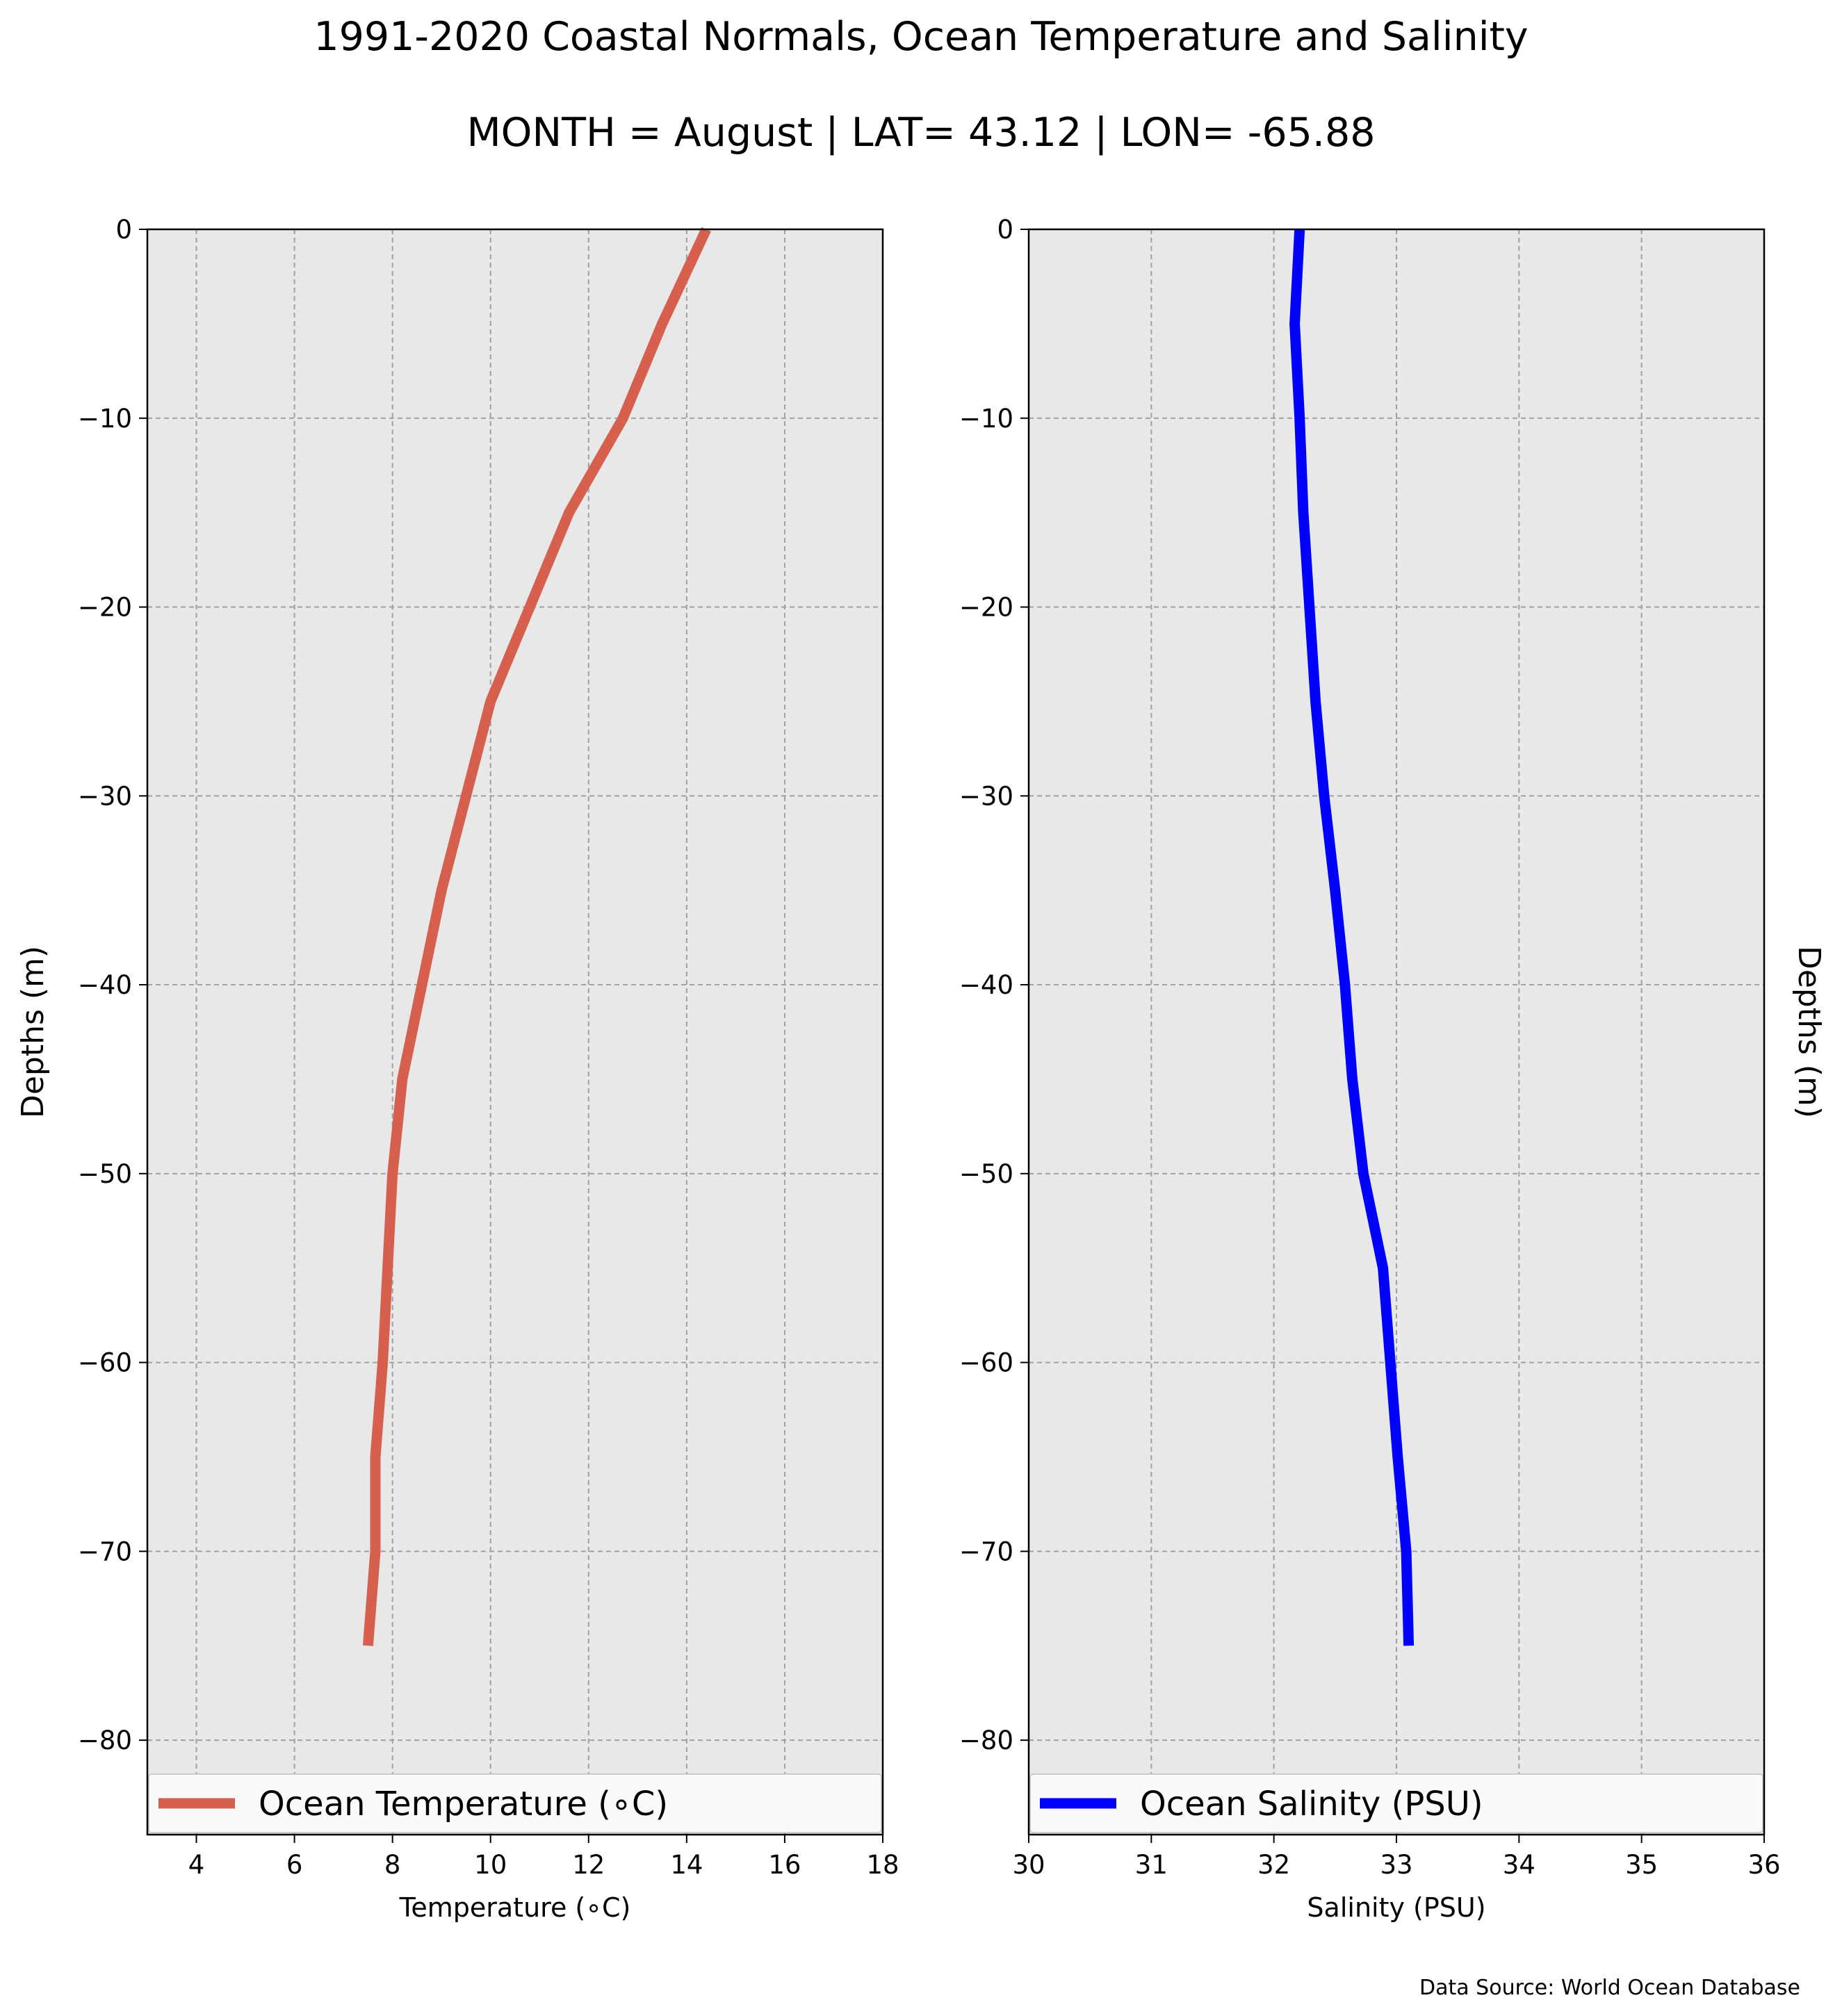 This screenshot has height=2016, width=1842. I want to click on temperature-series-line, so click(536, 937).